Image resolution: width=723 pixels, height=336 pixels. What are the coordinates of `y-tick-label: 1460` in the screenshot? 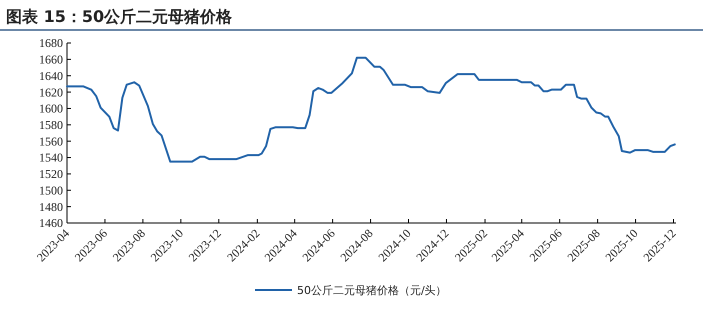 It's located at (51, 223).